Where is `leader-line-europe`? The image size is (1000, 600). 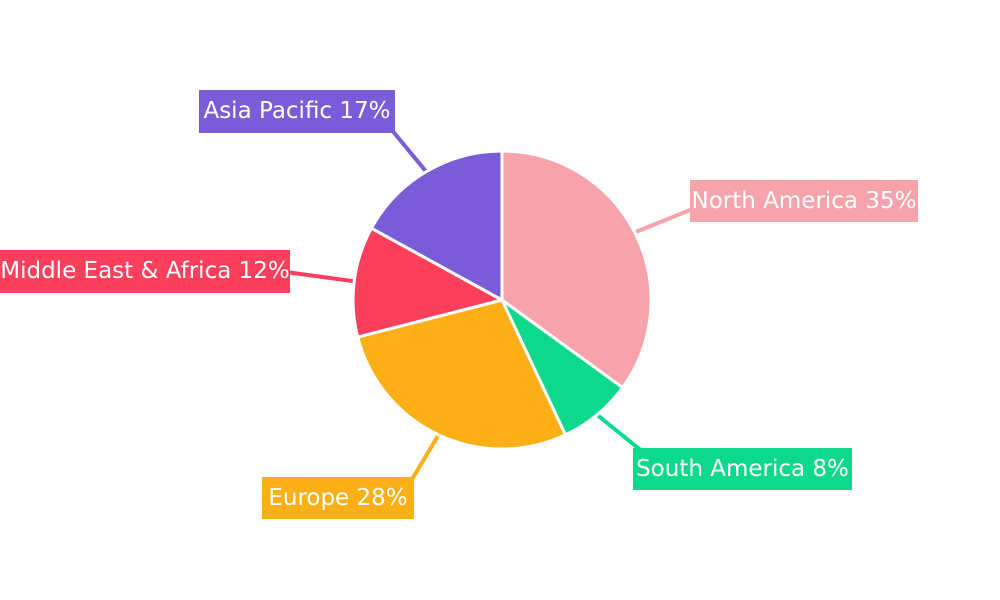
leader-line-europe is located at coordinates (425, 458).